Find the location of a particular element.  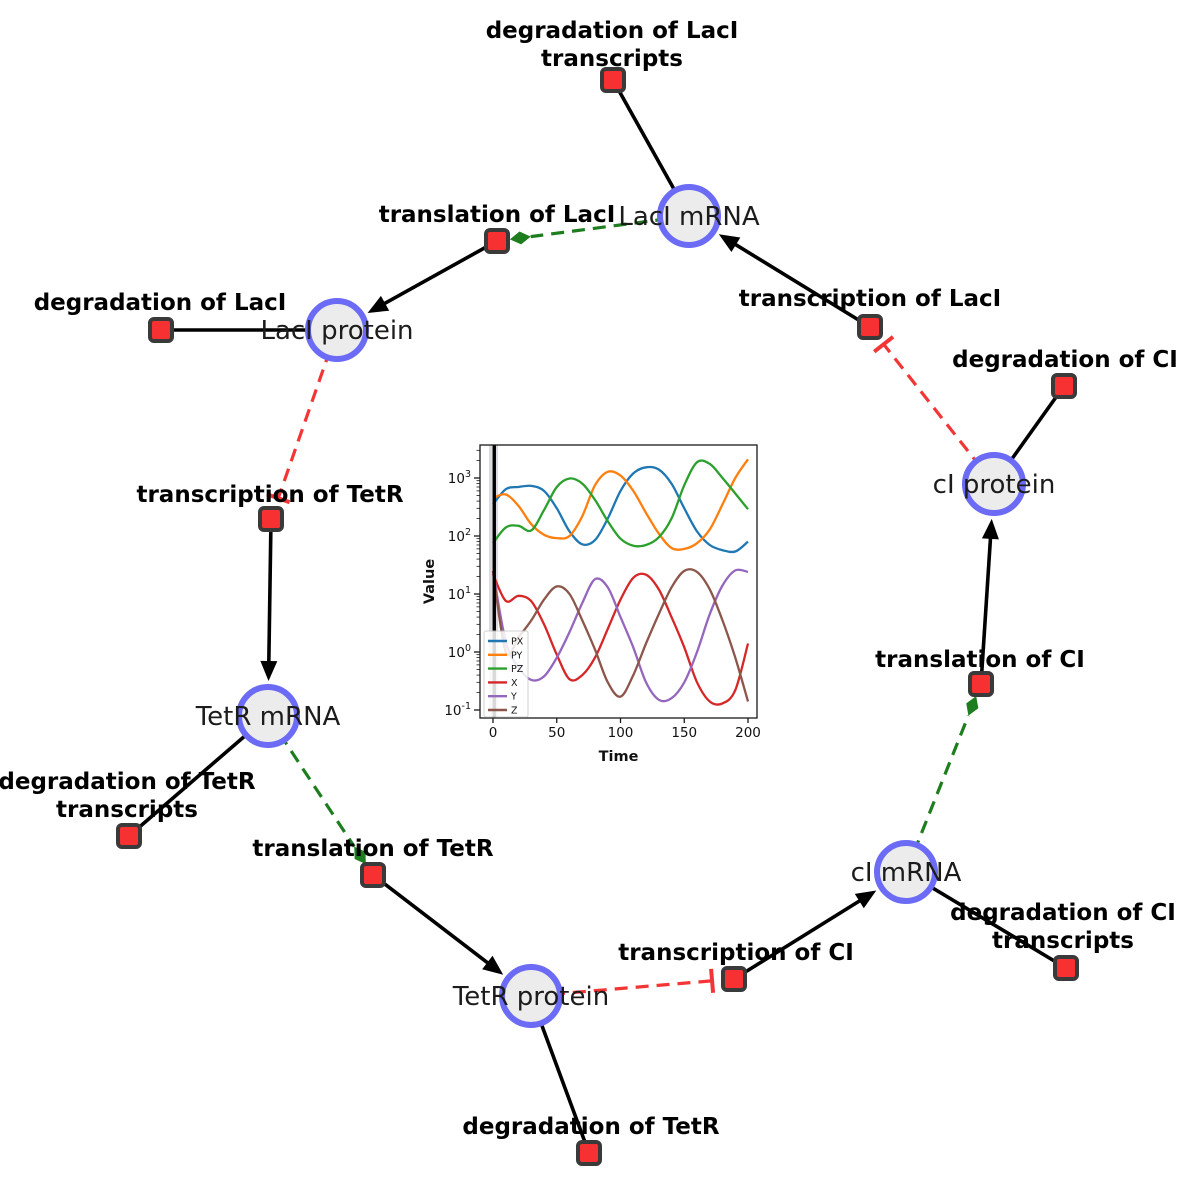

species-node-tetr-mrna is located at coordinates (268, 716).